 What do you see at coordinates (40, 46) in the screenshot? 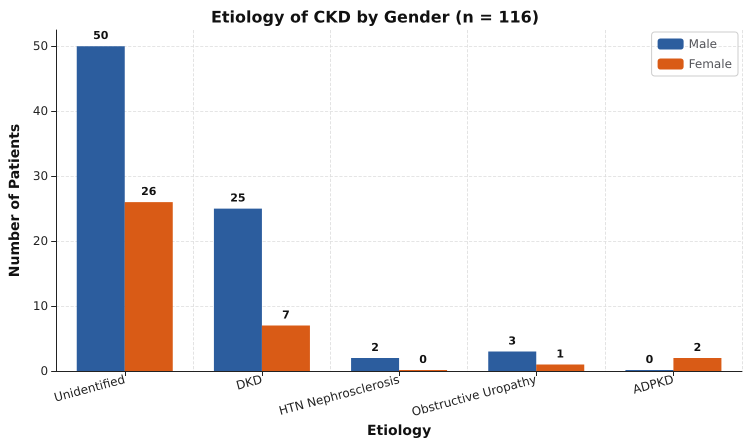
I see `y-tick-label: 50` at bounding box center [40, 46].